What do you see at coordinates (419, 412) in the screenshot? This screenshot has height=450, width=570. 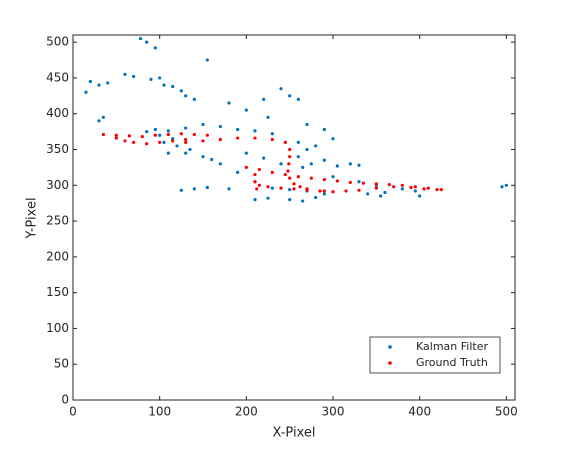 I see `x-tick-label: 400` at bounding box center [419, 412].